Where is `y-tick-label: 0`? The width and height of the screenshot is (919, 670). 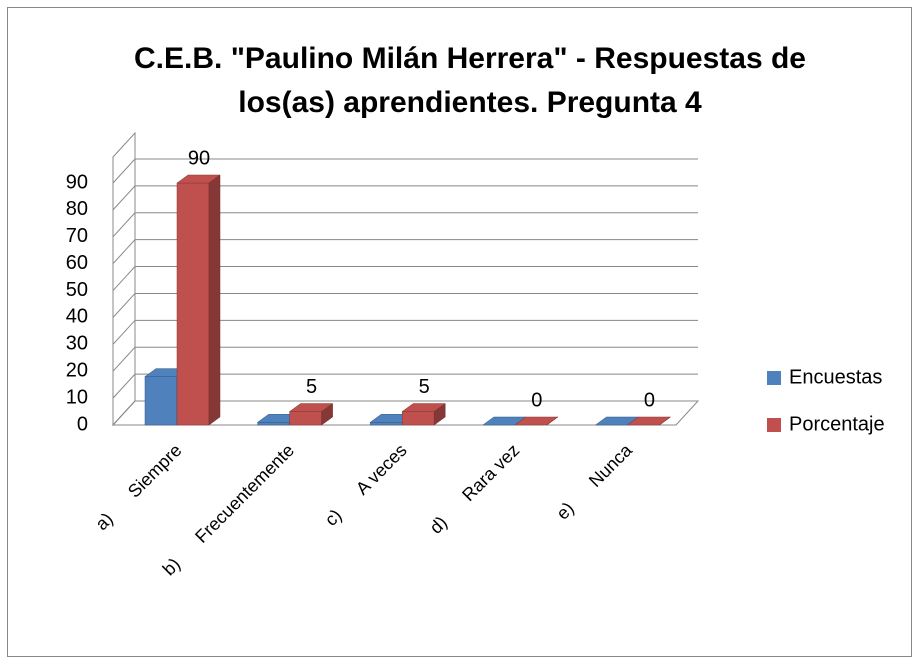
y-tick-label: 0 is located at coordinates (82, 424).